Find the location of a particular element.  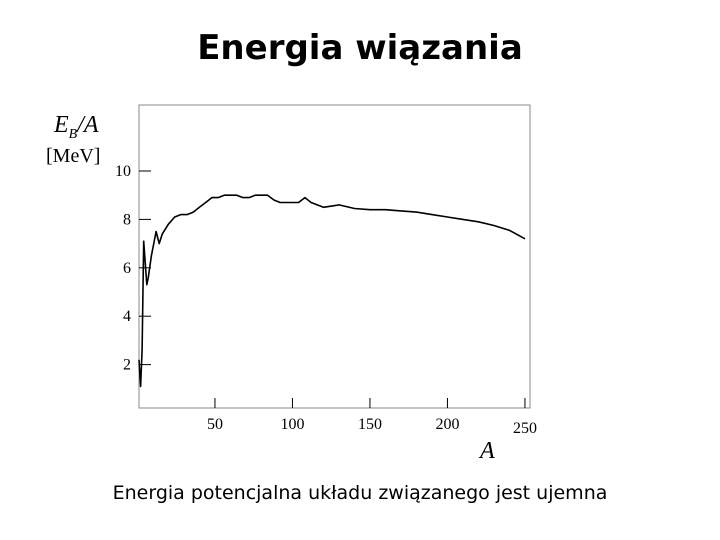

x-tick-label: 50 is located at coordinates (215, 424).